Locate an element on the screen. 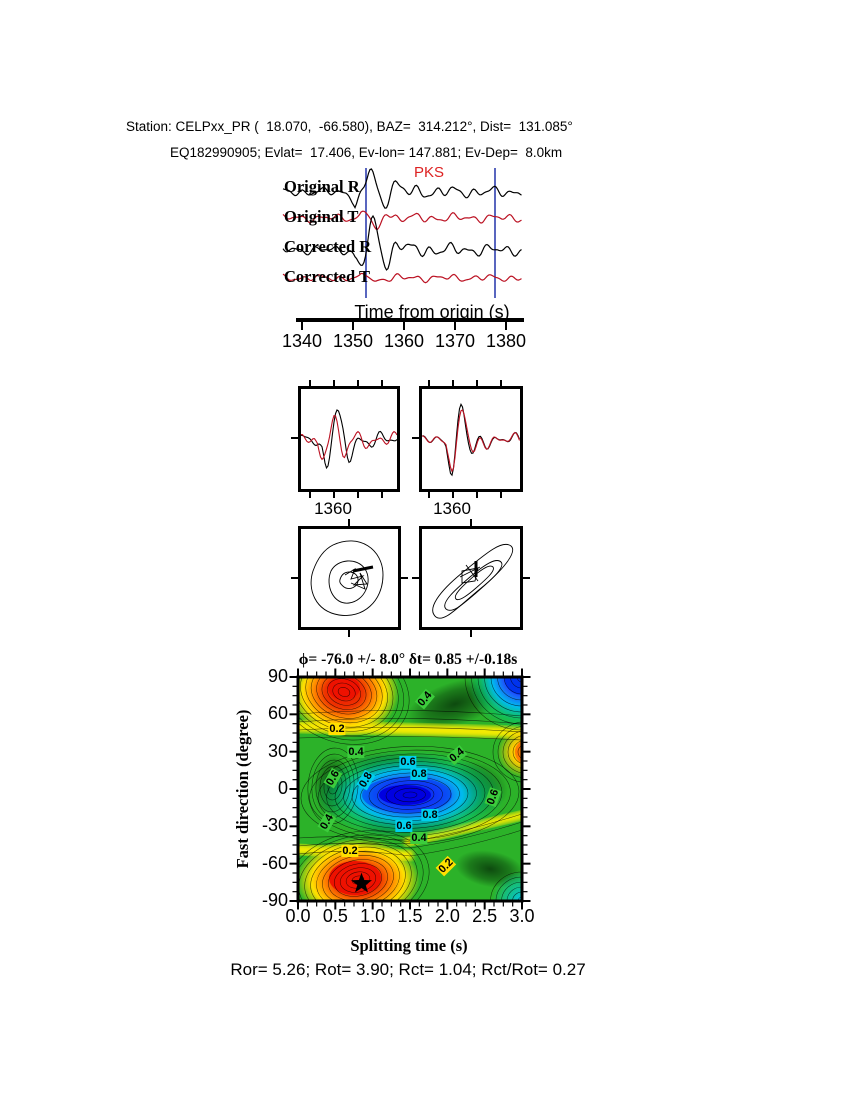 This screenshot has height=1100, width=850. contour-frame is located at coordinates (410, 789).